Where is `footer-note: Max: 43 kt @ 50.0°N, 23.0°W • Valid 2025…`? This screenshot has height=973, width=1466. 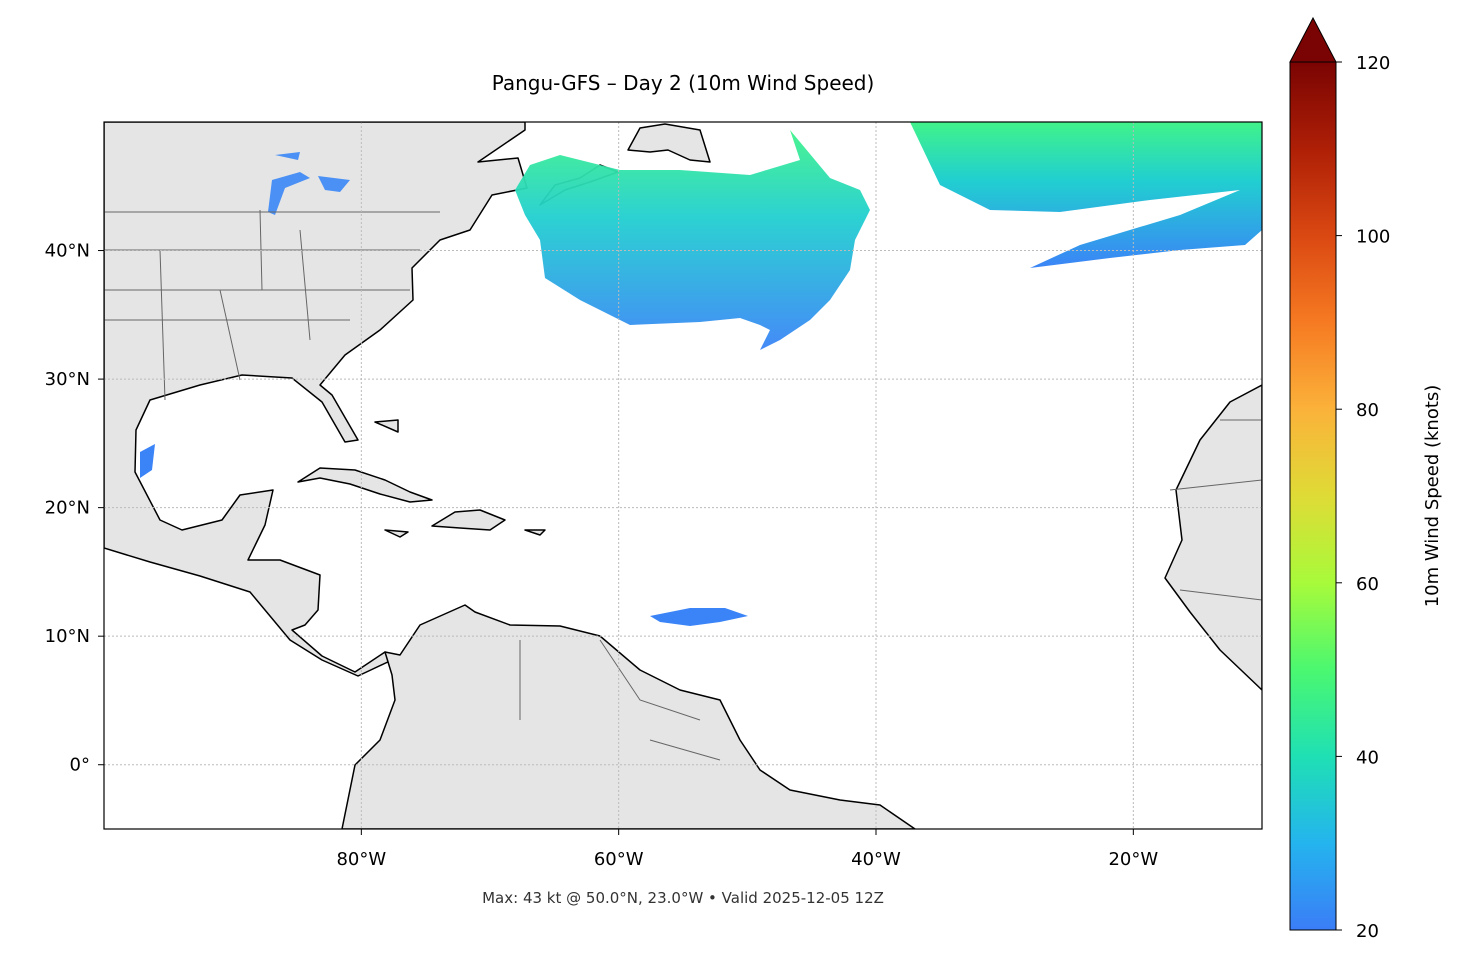 footer-note: Max: 43 kt @ 50.0°N, 23.0°W • Valid 2025… is located at coordinates (683, 898).